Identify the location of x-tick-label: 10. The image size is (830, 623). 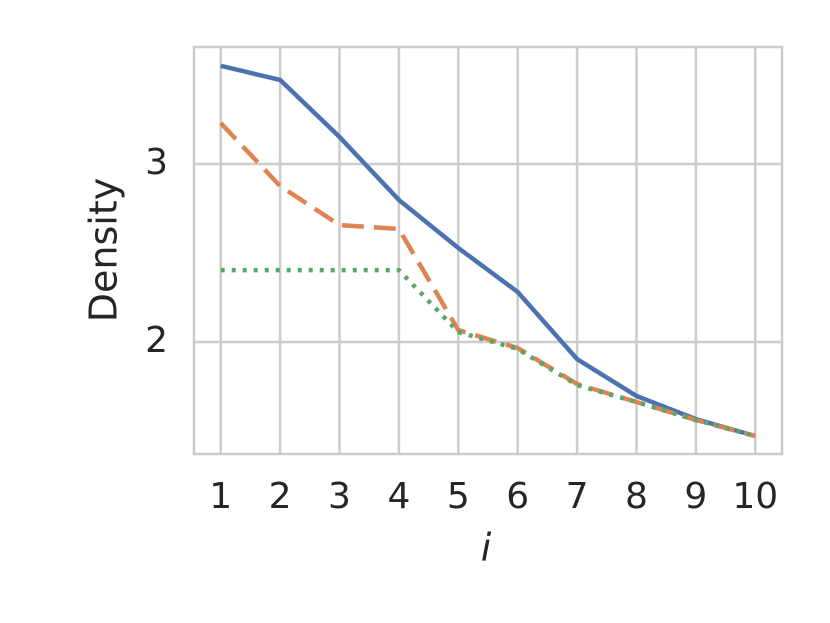
(755, 496).